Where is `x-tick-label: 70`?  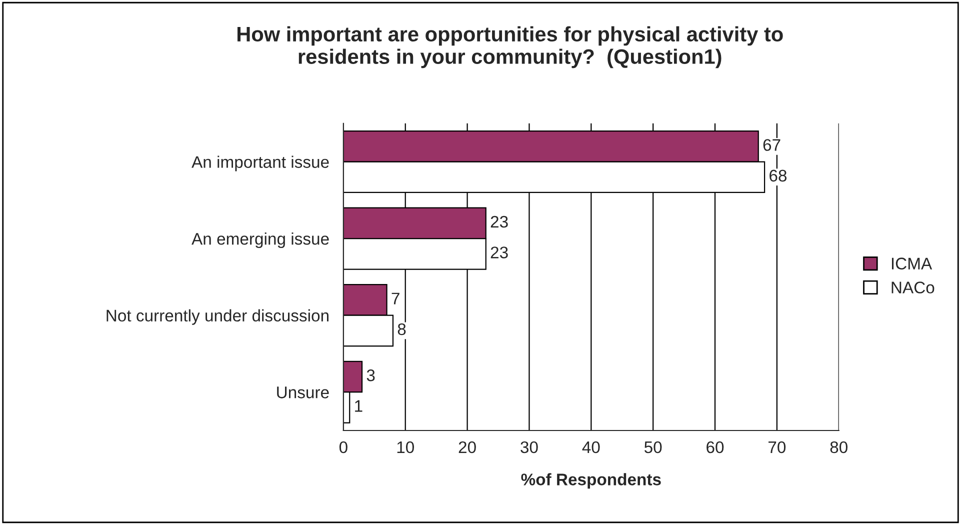 x-tick-label: 70 is located at coordinates (777, 447).